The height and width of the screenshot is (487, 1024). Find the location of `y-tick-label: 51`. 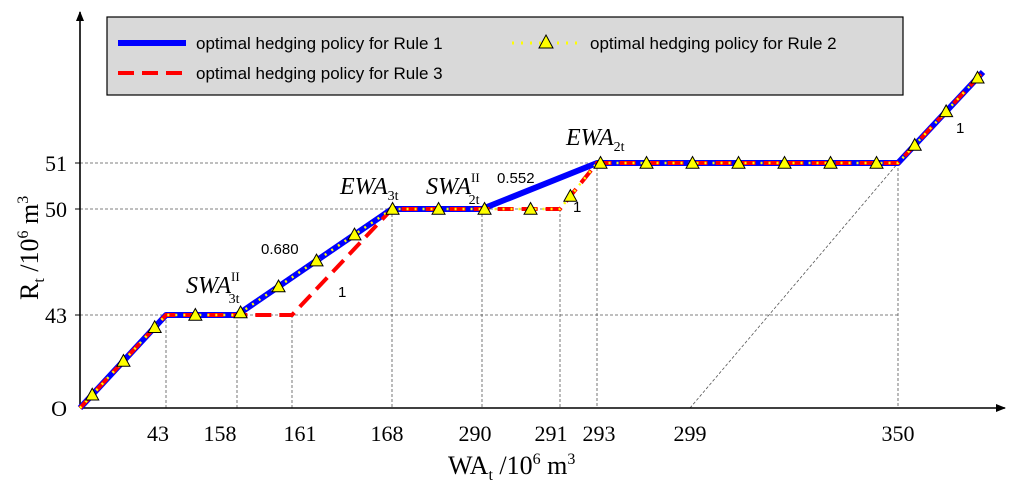

y-tick-label: 51 is located at coordinates (56, 163).